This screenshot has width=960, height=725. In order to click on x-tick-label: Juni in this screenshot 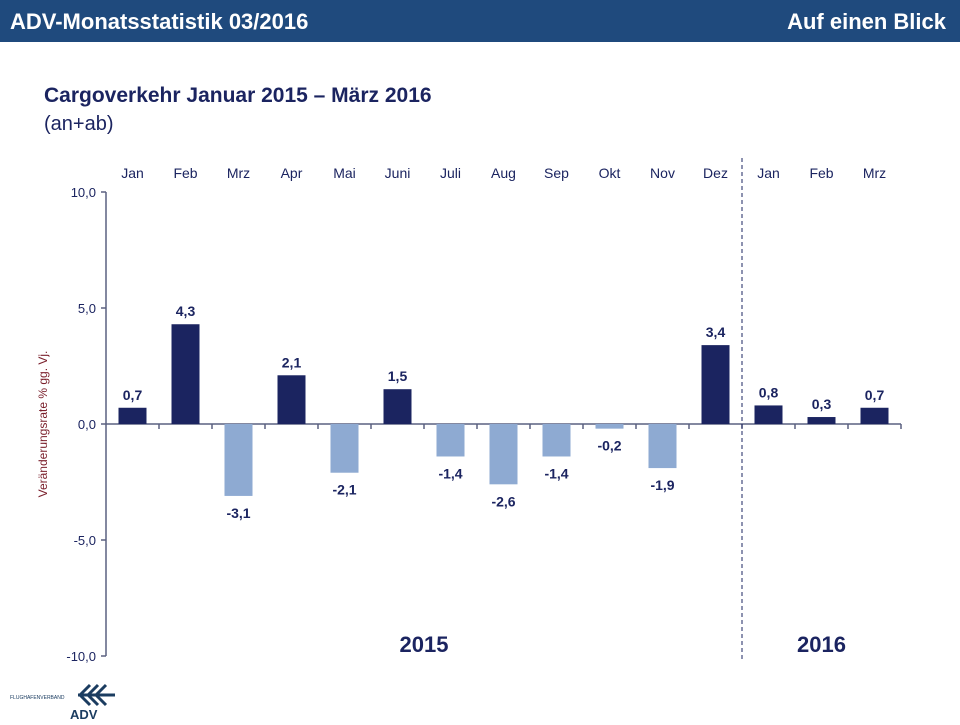, I will do `click(398, 173)`.